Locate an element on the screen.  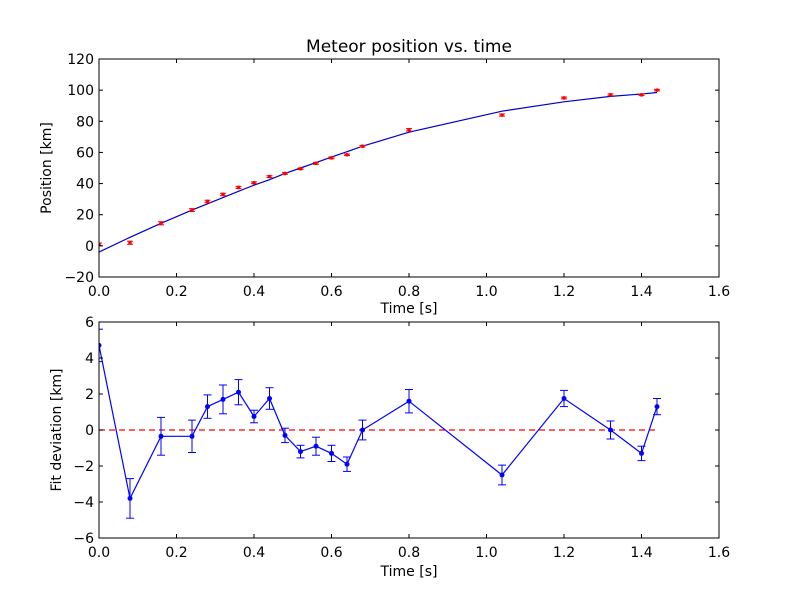
top-y-tick-label: 100 is located at coordinates (80, 91).